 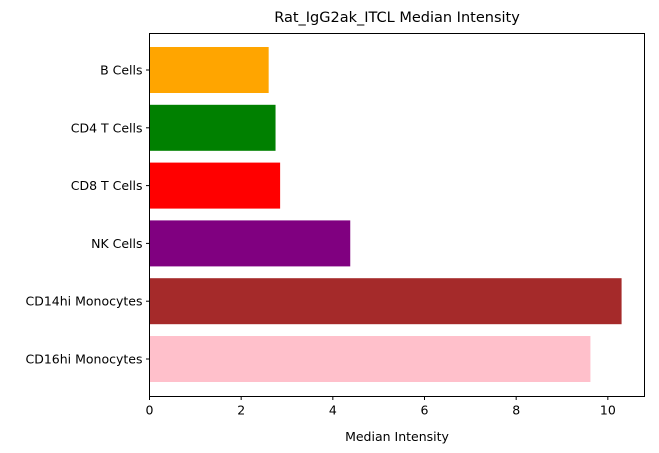 What do you see at coordinates (425, 410) in the screenshot?
I see `x-tick-label: 6` at bounding box center [425, 410].